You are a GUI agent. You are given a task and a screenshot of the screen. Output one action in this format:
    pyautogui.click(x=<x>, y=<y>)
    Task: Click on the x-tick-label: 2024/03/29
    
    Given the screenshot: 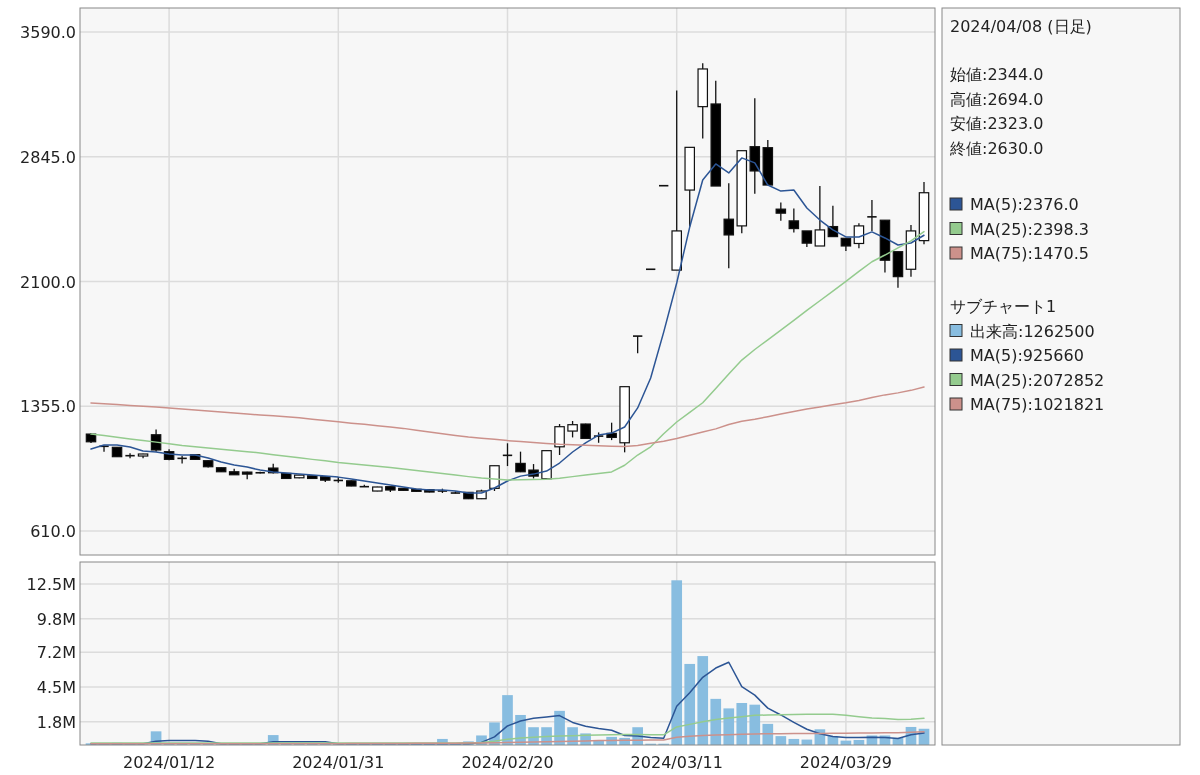 What is the action you would take?
    pyautogui.click(x=846, y=762)
    